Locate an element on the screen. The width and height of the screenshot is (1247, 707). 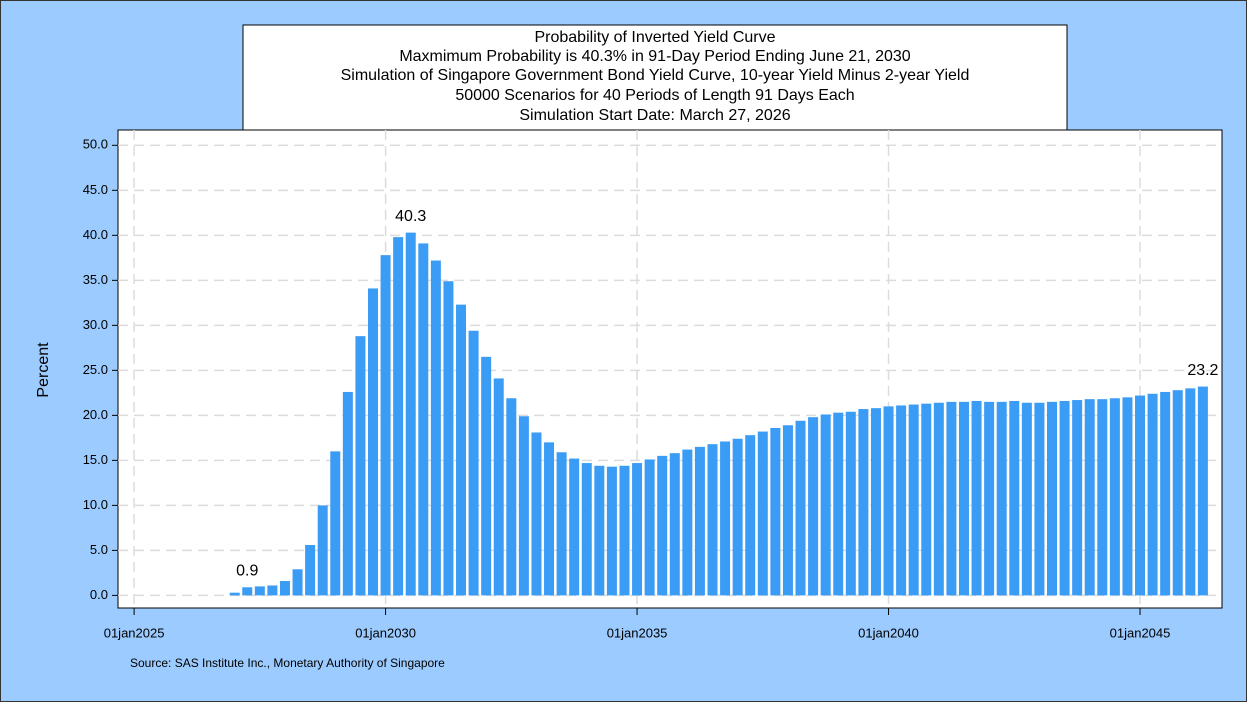
y-tick-label: 30.0 is located at coordinates (95, 324).